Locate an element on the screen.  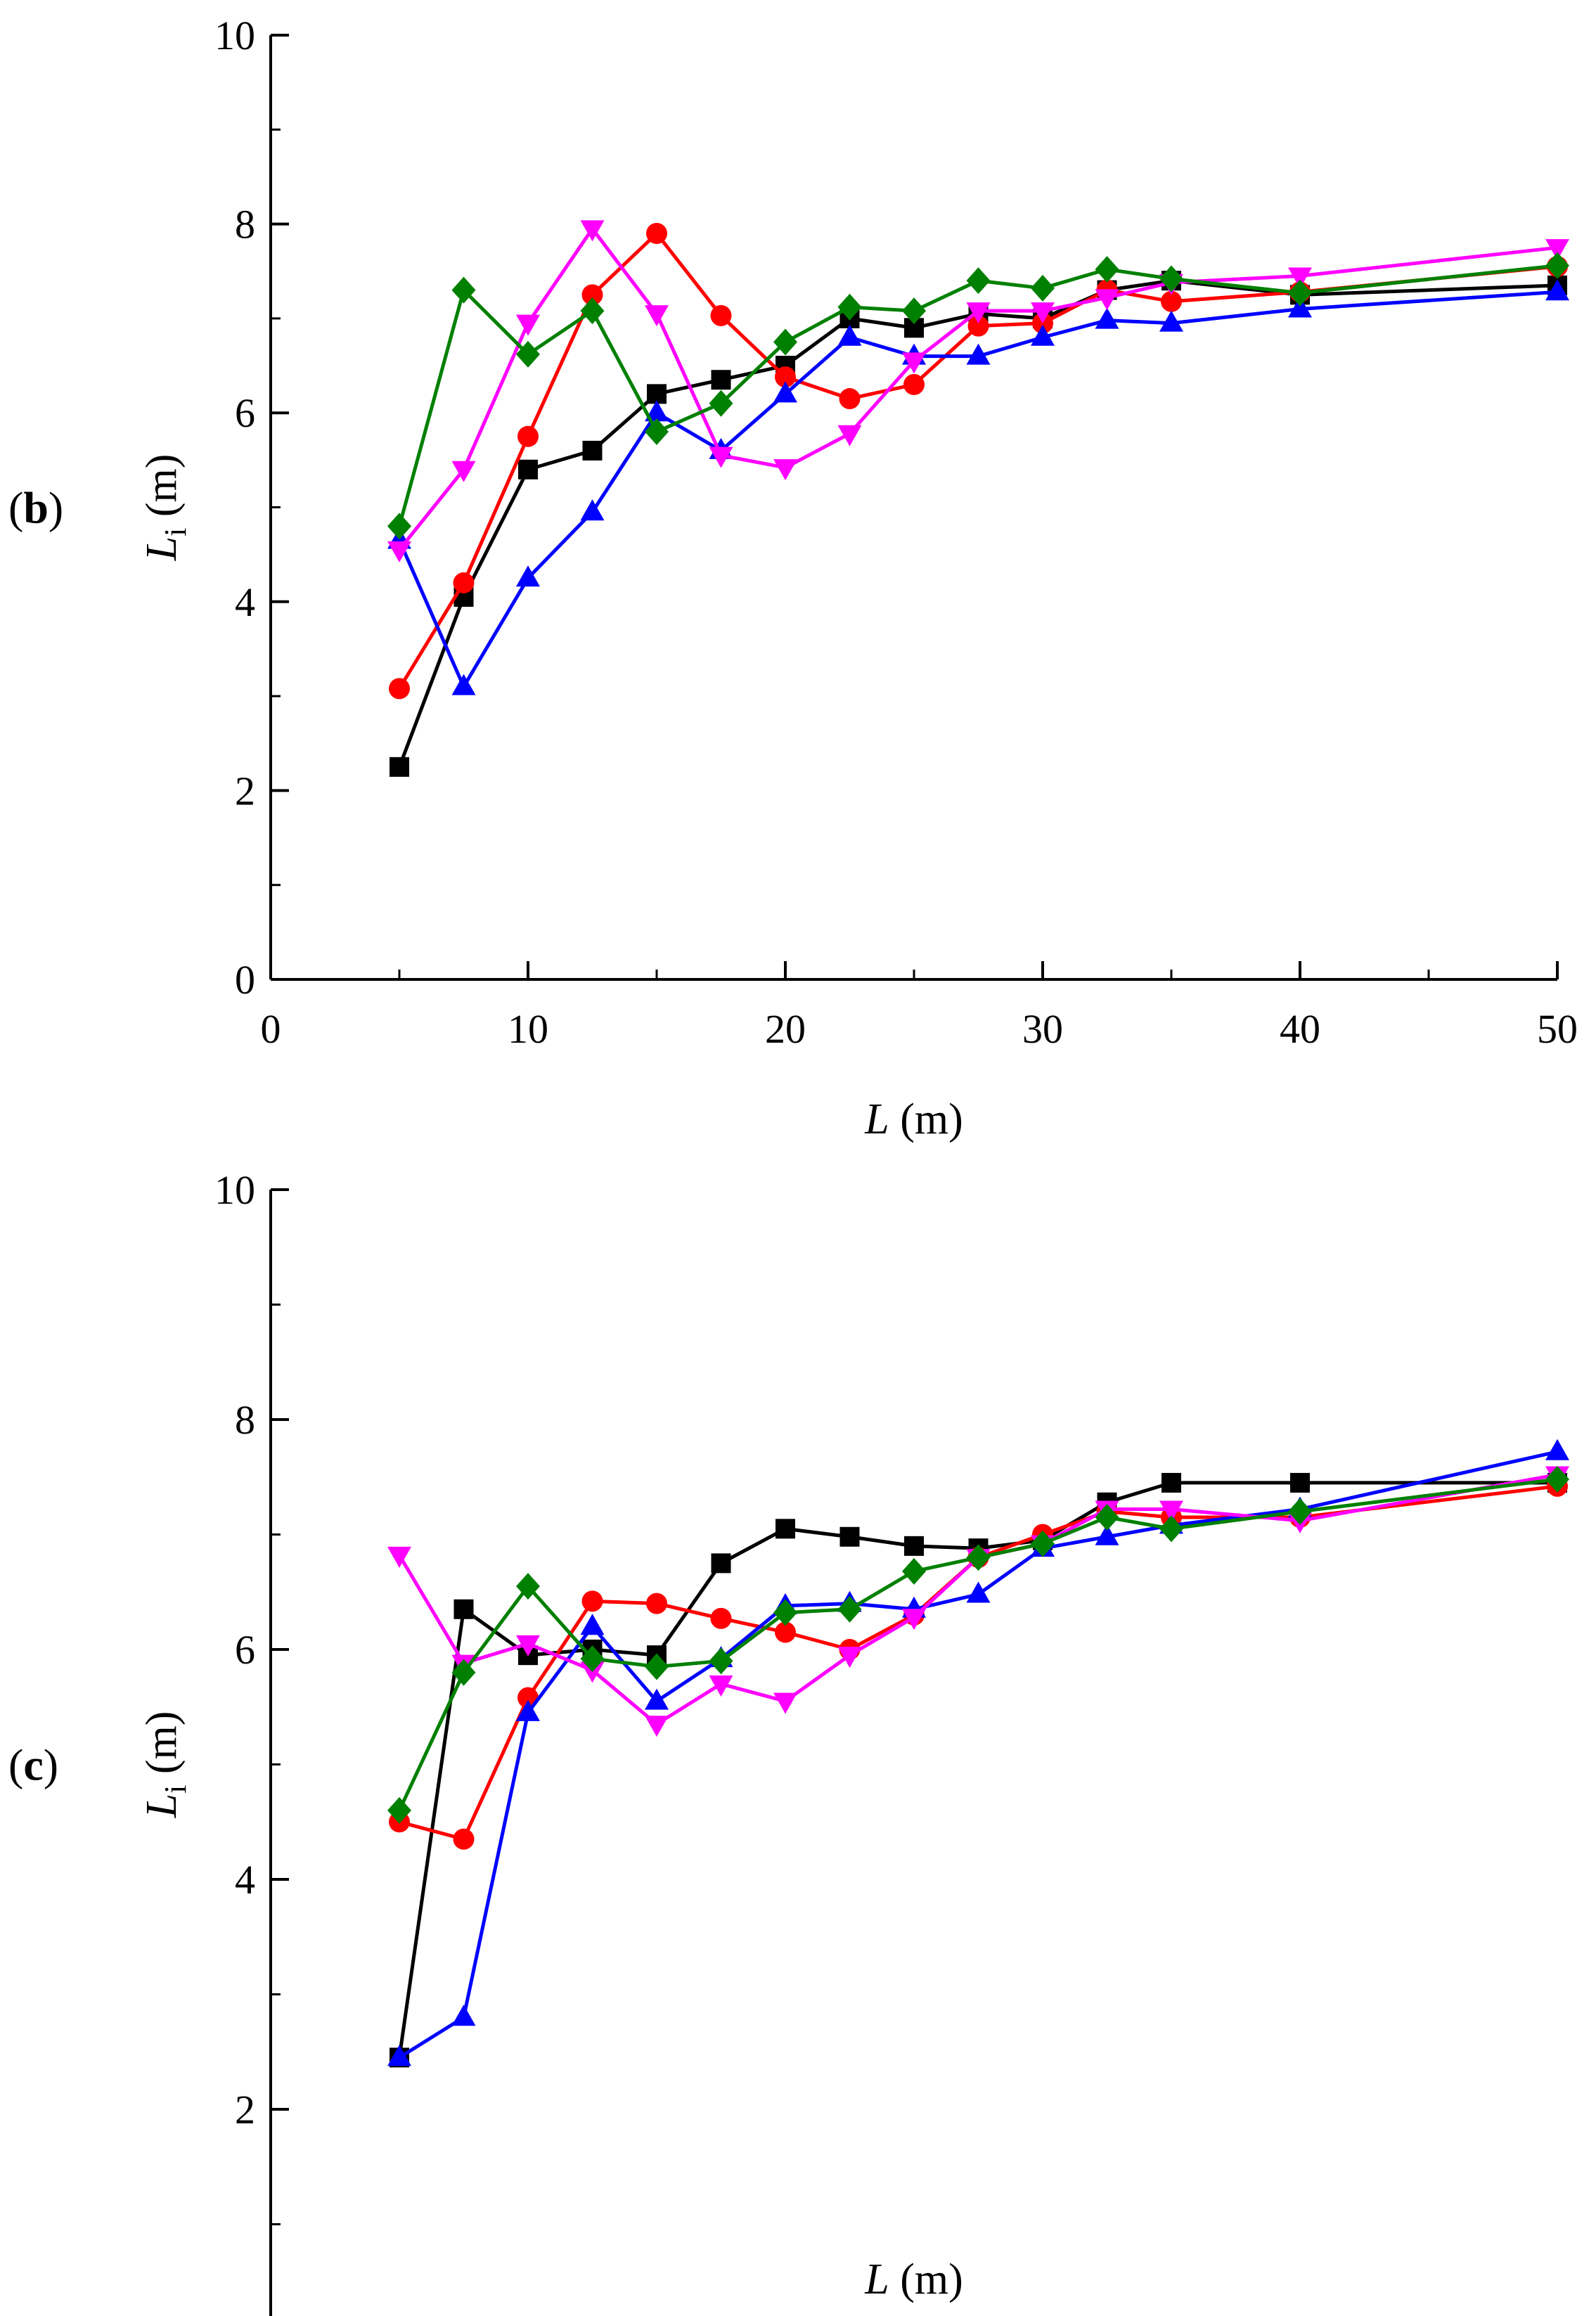
y-axis-title: Li (m) is located at coordinates (165, 508).